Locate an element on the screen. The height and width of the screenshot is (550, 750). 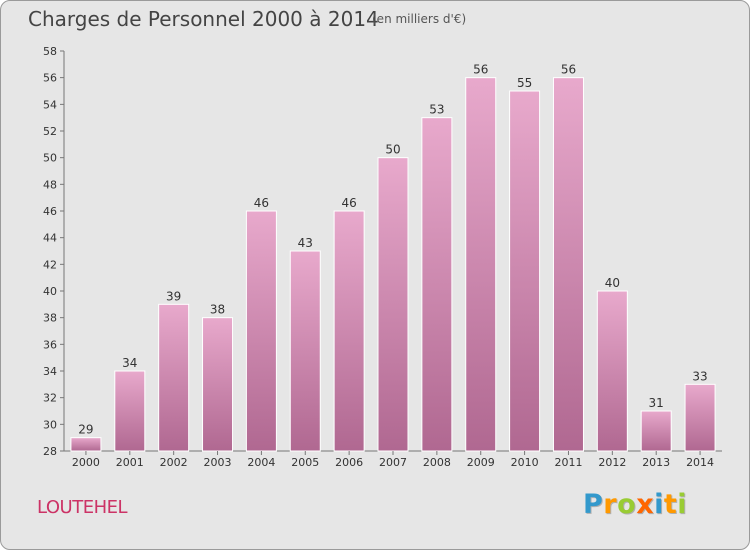
x-tick-label: 2008 is located at coordinates (437, 462).